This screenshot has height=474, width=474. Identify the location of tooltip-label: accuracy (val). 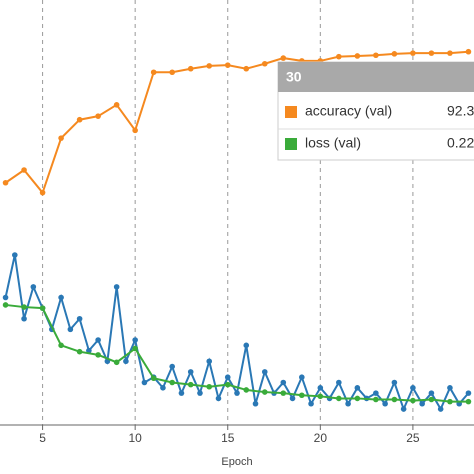
(348, 111).